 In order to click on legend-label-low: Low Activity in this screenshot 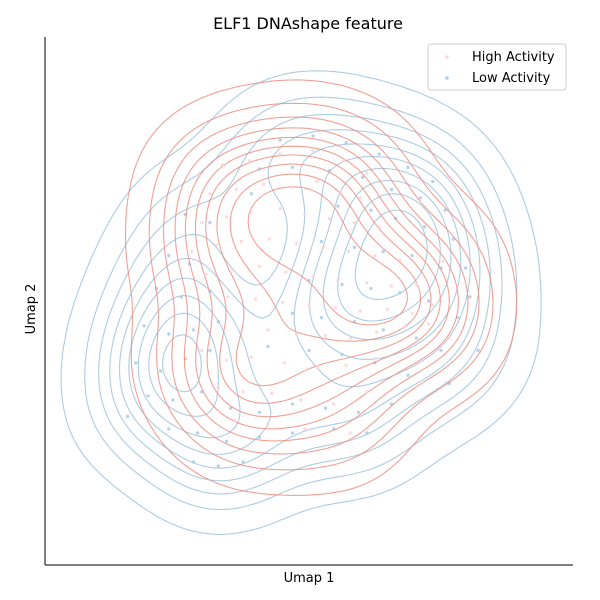, I will do `click(511, 78)`.